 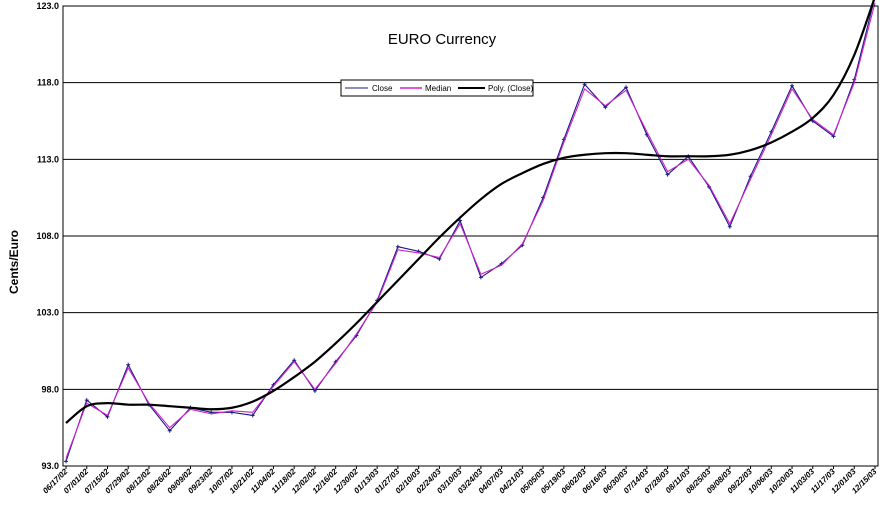 I want to click on legend-box, so click(x=437, y=88).